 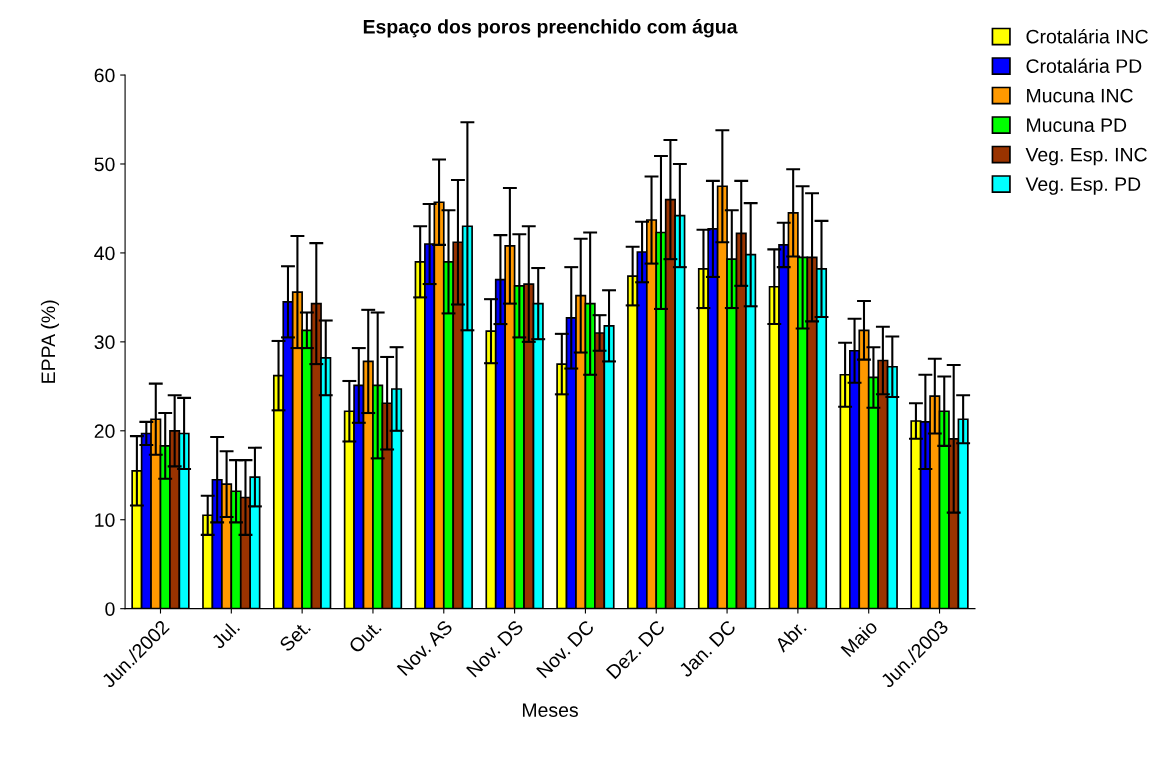 What do you see at coordinates (495, 648) in the screenshot?
I see `x-tick-label: Nov. DS` at bounding box center [495, 648].